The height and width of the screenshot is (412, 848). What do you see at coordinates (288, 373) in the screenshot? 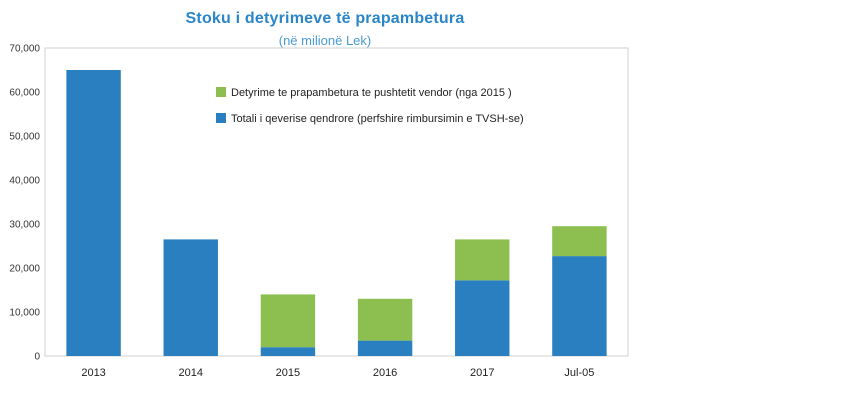
I see `x-tick-label: 2015` at bounding box center [288, 373].